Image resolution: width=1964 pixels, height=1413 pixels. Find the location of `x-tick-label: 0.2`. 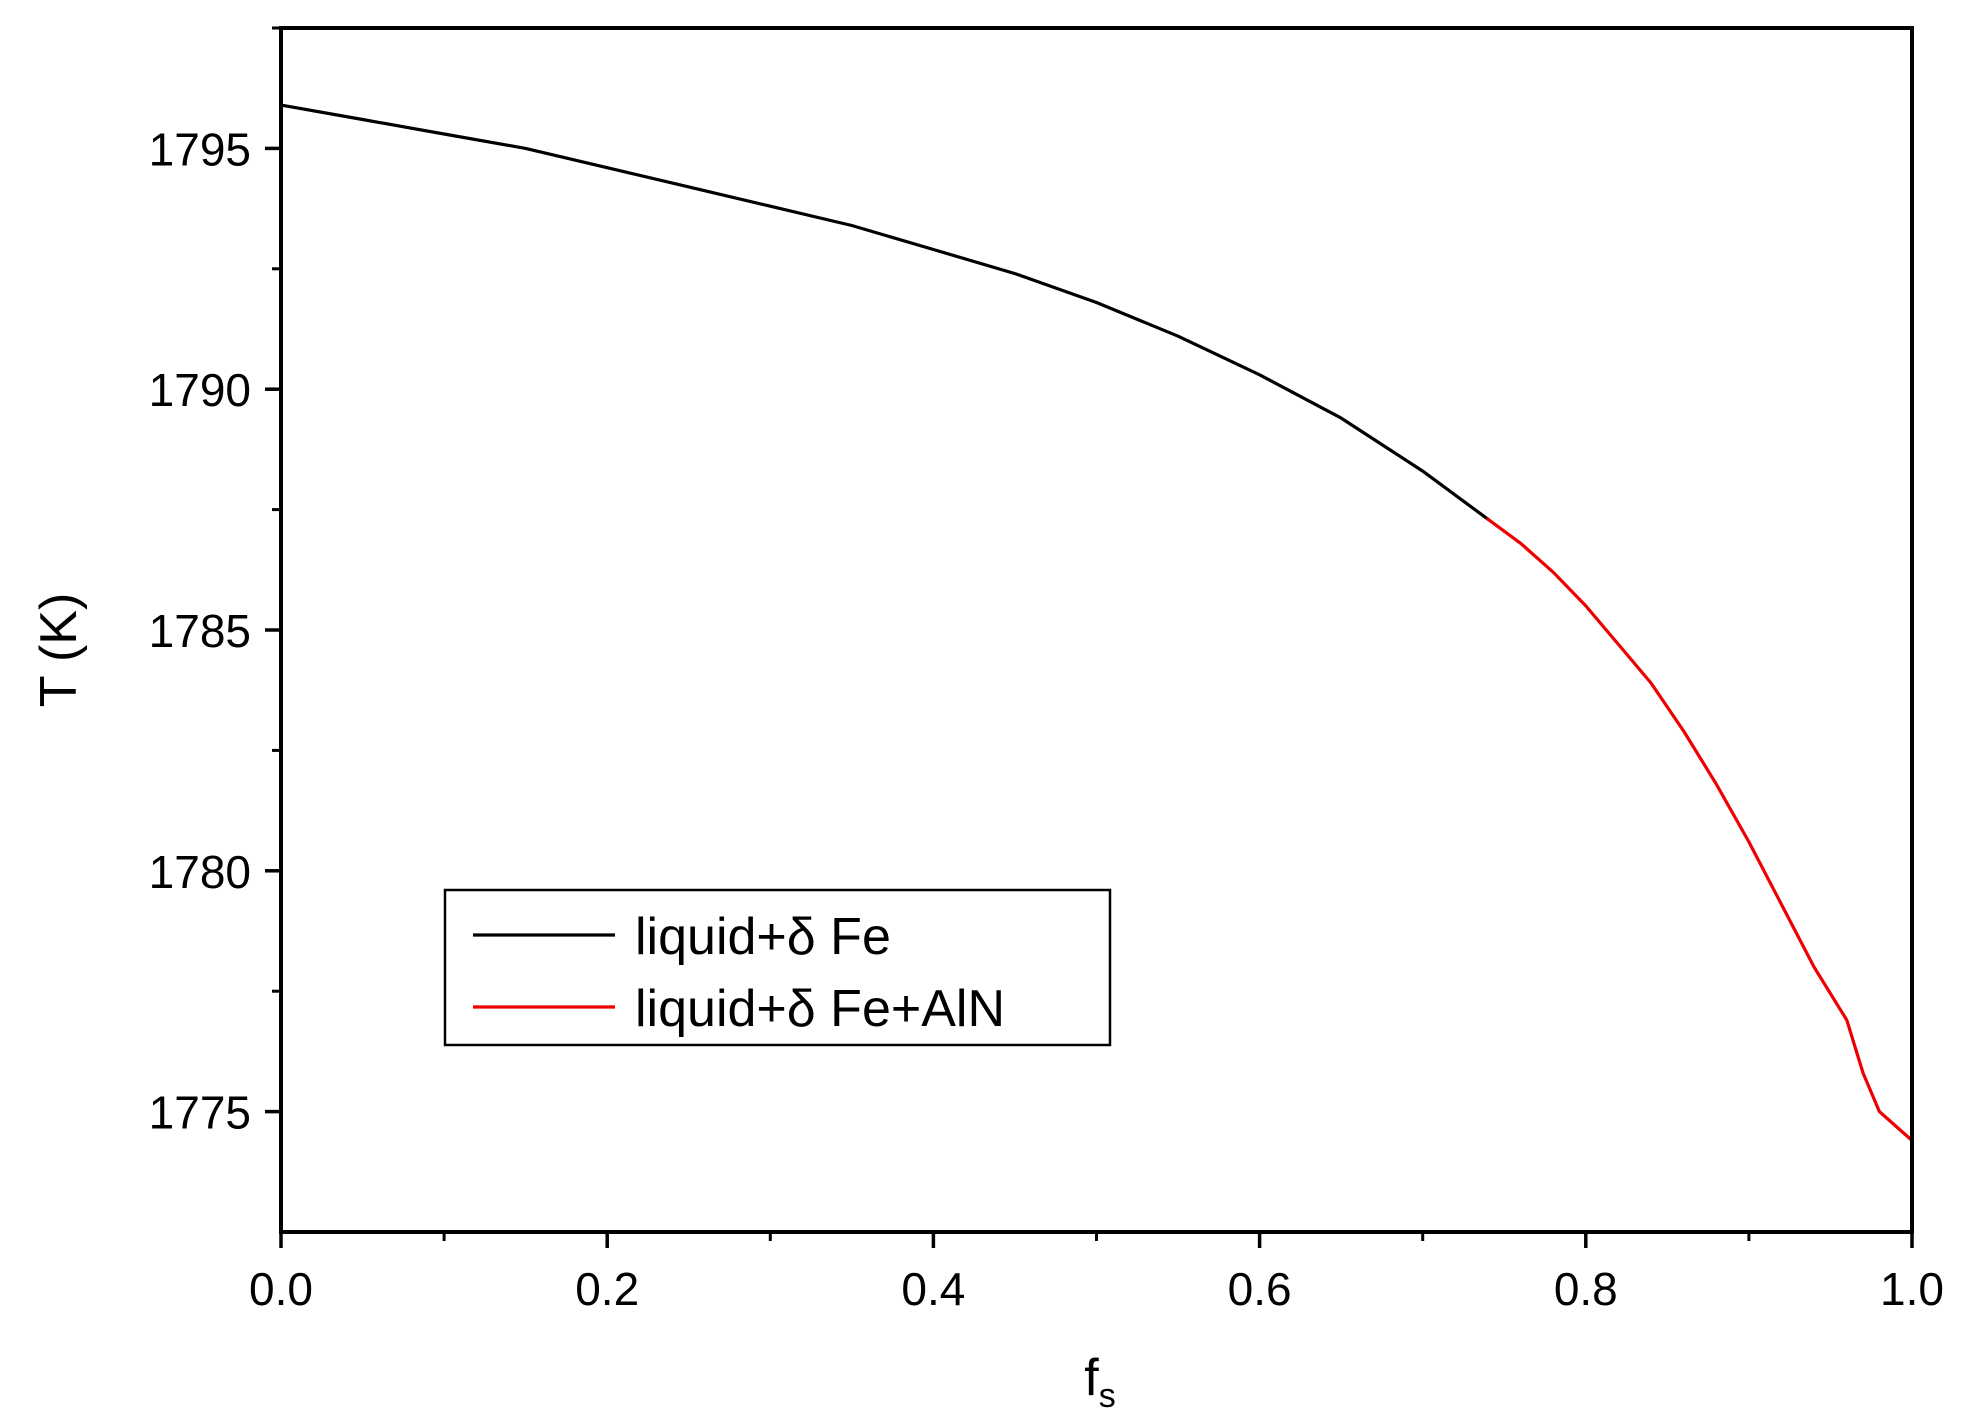

x-tick-label: 0.2 is located at coordinates (607, 1289).